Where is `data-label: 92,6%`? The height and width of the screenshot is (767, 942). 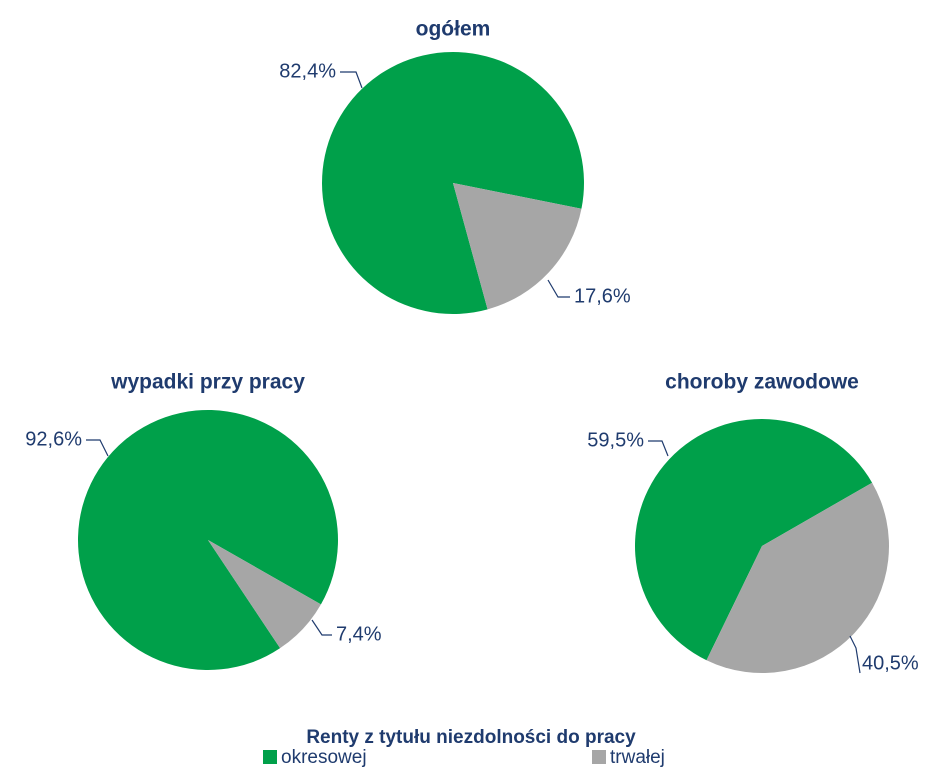 data-label: 92,6% is located at coordinates (53, 439).